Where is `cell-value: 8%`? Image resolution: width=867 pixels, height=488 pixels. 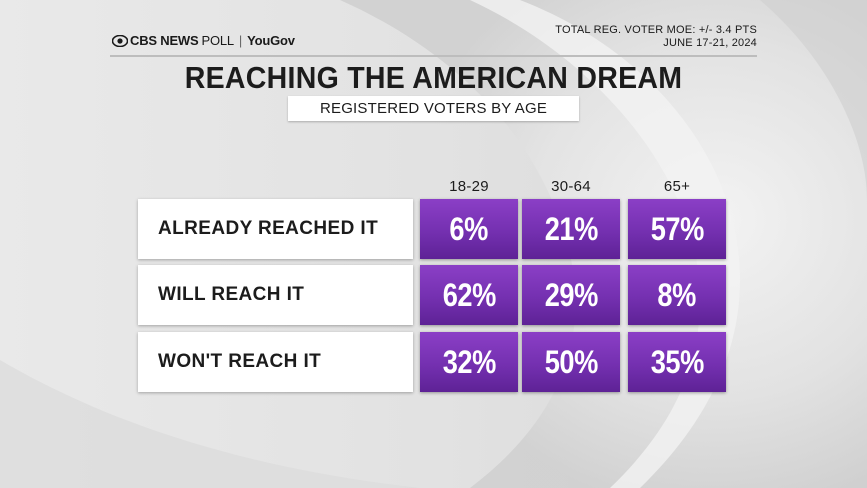 cell-value: 8% is located at coordinates (677, 294).